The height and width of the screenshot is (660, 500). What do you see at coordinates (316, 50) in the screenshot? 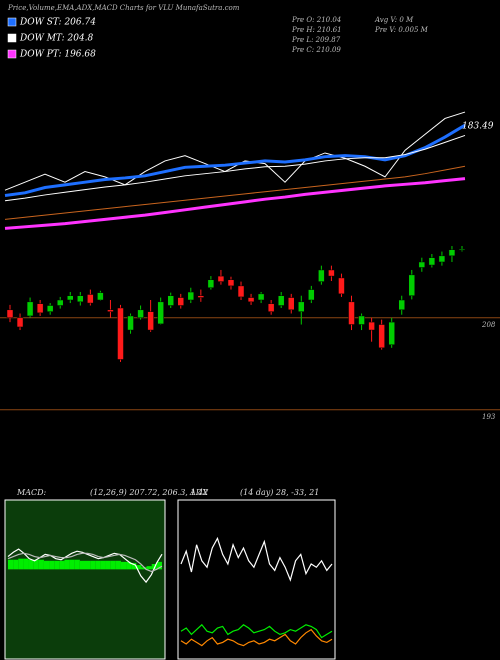
I see `stat-label: Pre C: 210.09` at bounding box center [316, 50].